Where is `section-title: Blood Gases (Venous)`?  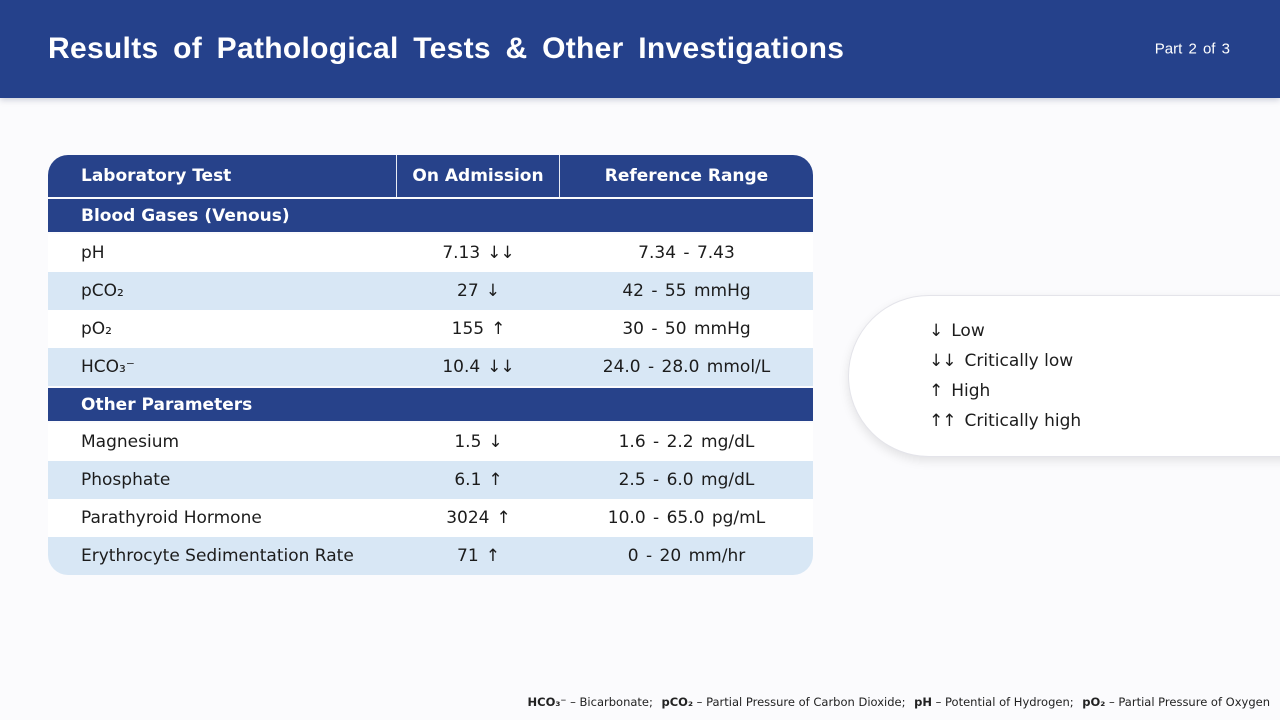
section-title: Blood Gases (Venous) is located at coordinates (185, 215).